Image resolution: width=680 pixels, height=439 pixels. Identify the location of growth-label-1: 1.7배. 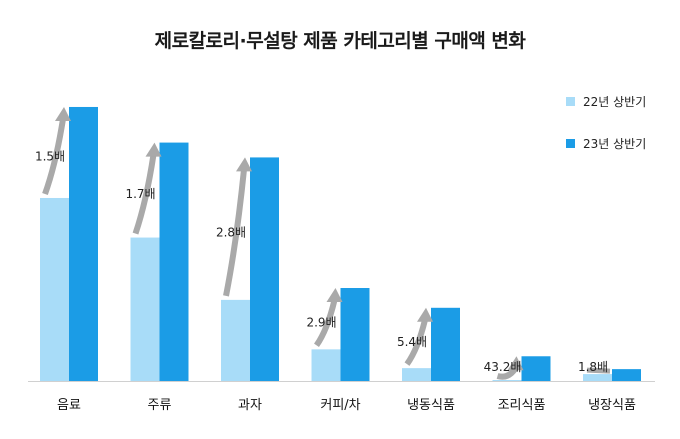
(140, 194).